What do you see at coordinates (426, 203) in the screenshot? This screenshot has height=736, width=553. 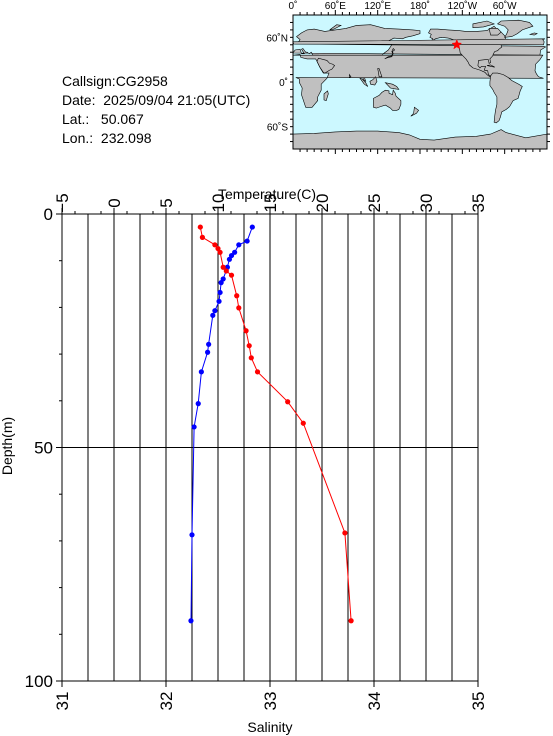 I see `temperature-tick-label: 30` at bounding box center [426, 203].